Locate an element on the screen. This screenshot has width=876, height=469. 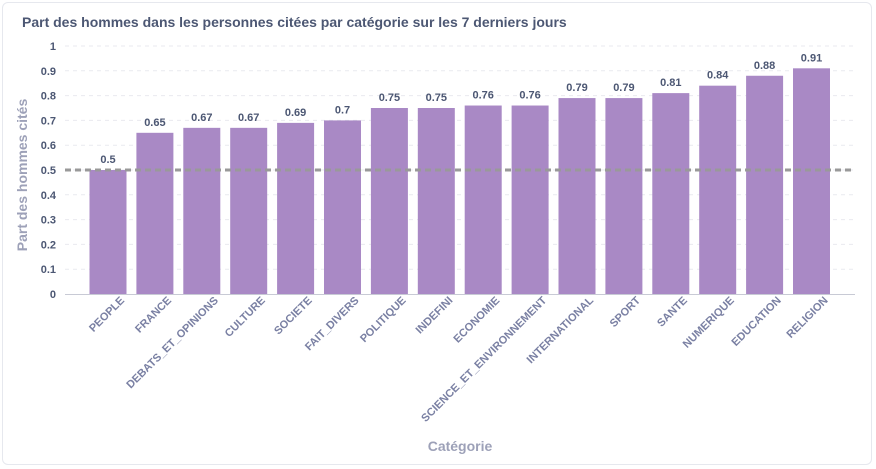
y-axis-ticks: 0 0.1 0.2 0.3 0.4 0.5 0.6 0.7 0.8 0.9 1 is located at coordinates (49, 171).